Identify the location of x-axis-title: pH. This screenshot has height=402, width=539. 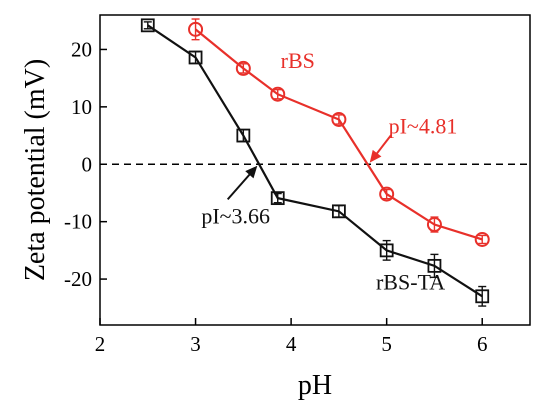
(315, 385).